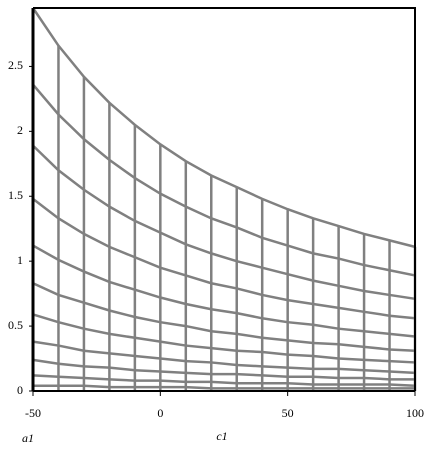 The width and height of the screenshot is (428, 456). Describe the element at coordinates (15, 195) in the screenshot. I see `y-tick-label: 1.5` at that location.